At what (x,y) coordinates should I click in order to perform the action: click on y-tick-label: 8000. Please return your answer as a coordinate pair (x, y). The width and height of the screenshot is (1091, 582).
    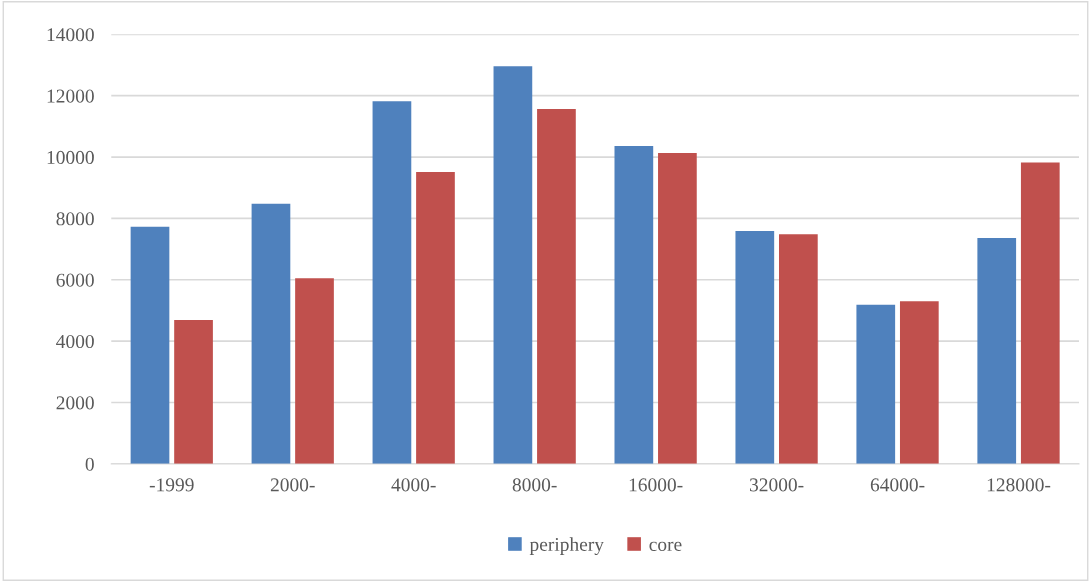
    Looking at the image, I should click on (75, 219).